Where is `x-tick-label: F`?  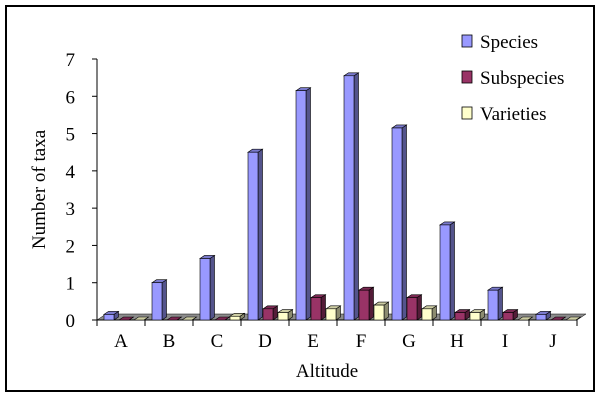 x-tick-label: F is located at coordinates (361, 341).